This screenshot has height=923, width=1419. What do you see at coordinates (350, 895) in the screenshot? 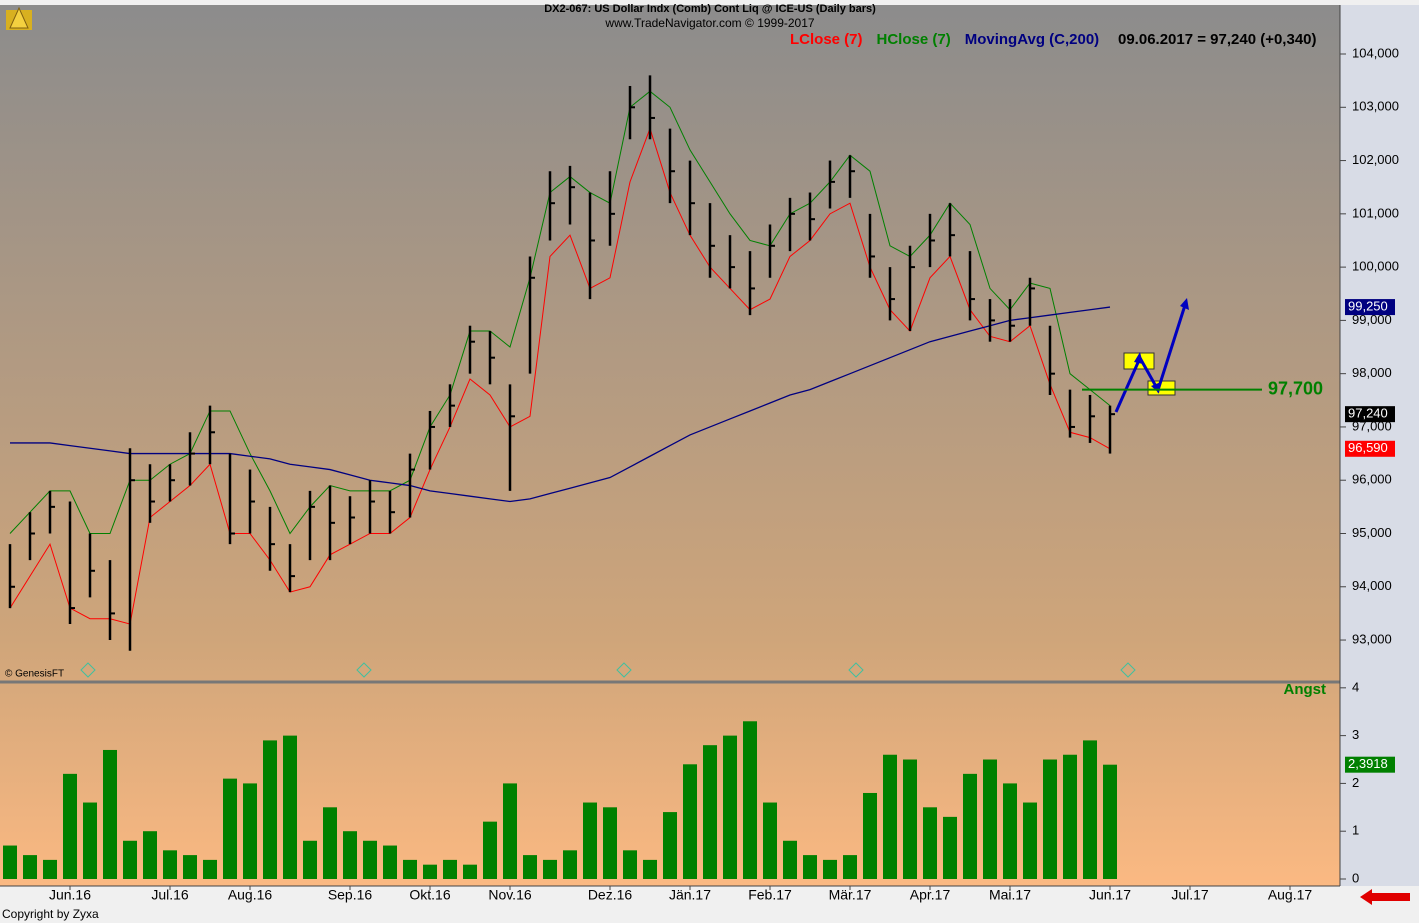
I see `x-tick-label: Sep.16` at bounding box center [350, 895].